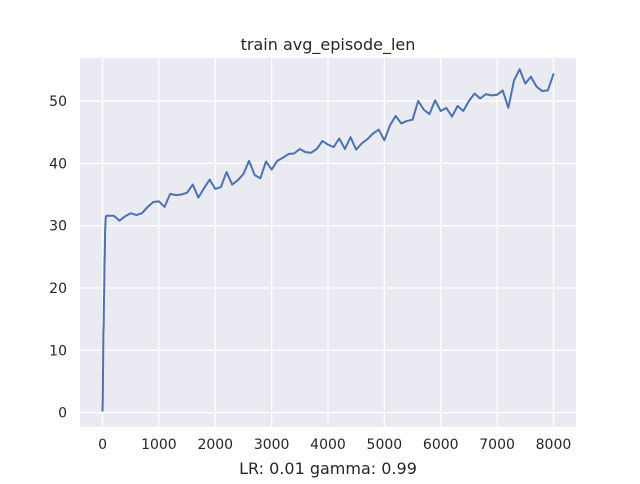 The height and width of the screenshot is (484, 640). Describe the element at coordinates (441, 445) in the screenshot. I see `x-tick-label: 6000` at that location.